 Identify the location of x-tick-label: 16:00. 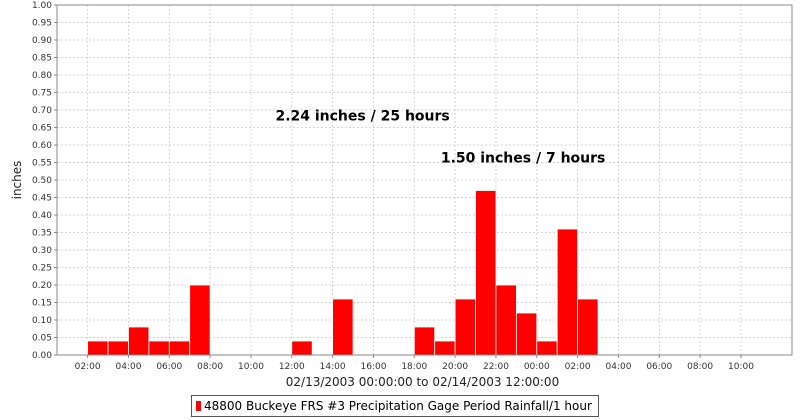
(373, 367).